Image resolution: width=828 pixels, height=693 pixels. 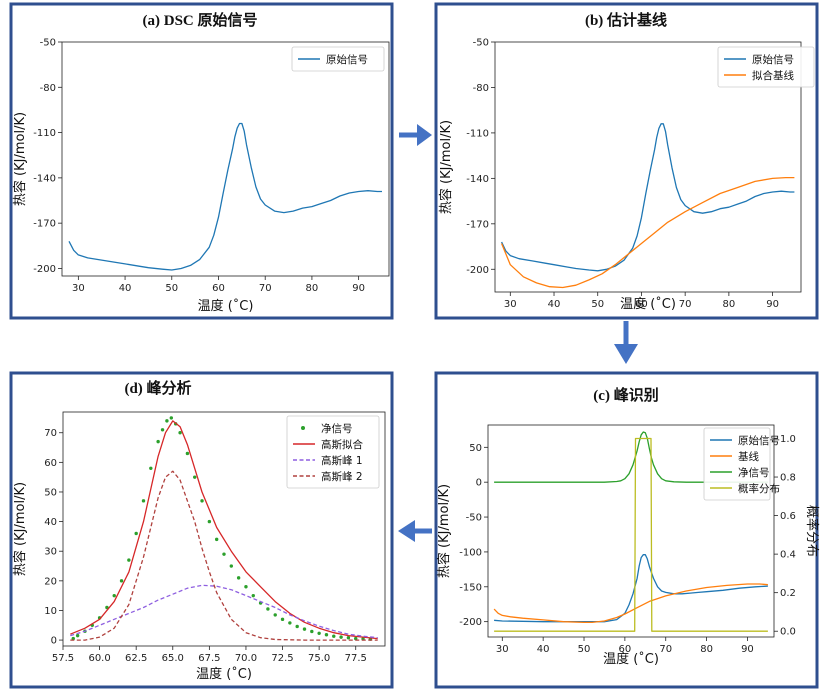 What do you see at coordinates (772, 304) in the screenshot?
I see `x-tick-label: 90` at bounding box center [772, 304].